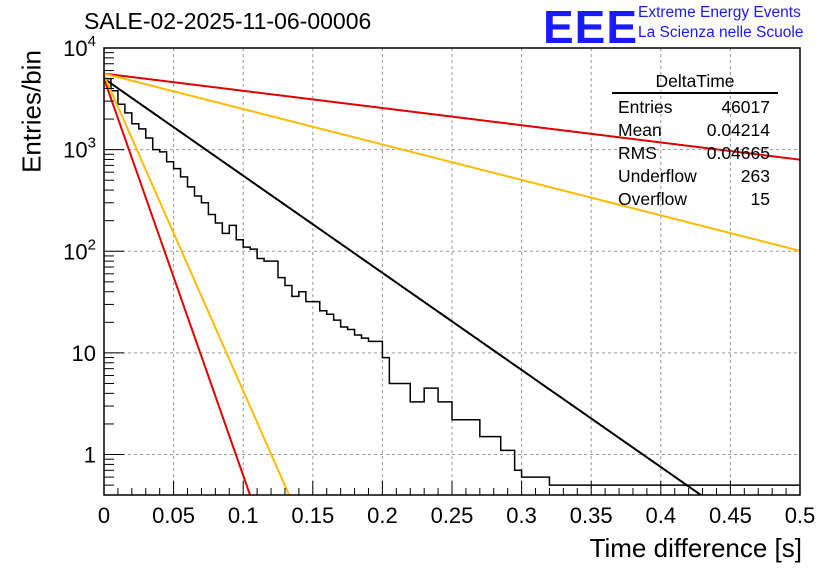 The image size is (836, 572). I want to click on x-axis-title: Time difference [s], so click(695, 548).